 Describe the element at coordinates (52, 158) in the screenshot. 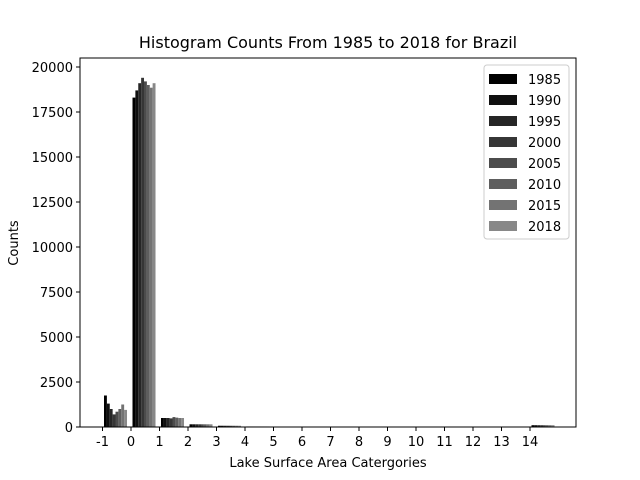

I see `y-tick-label: 15000` at that location.